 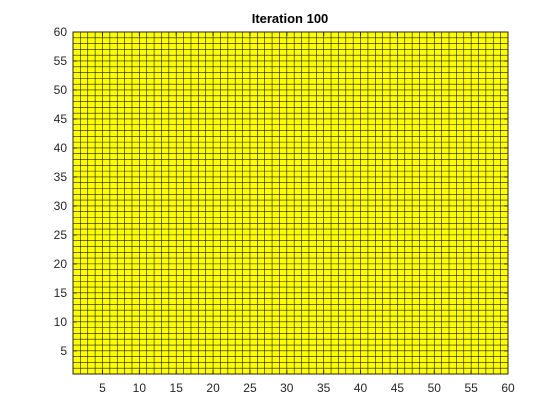 What do you see at coordinates (398, 388) in the screenshot?
I see `x-tick-label: 45` at bounding box center [398, 388].